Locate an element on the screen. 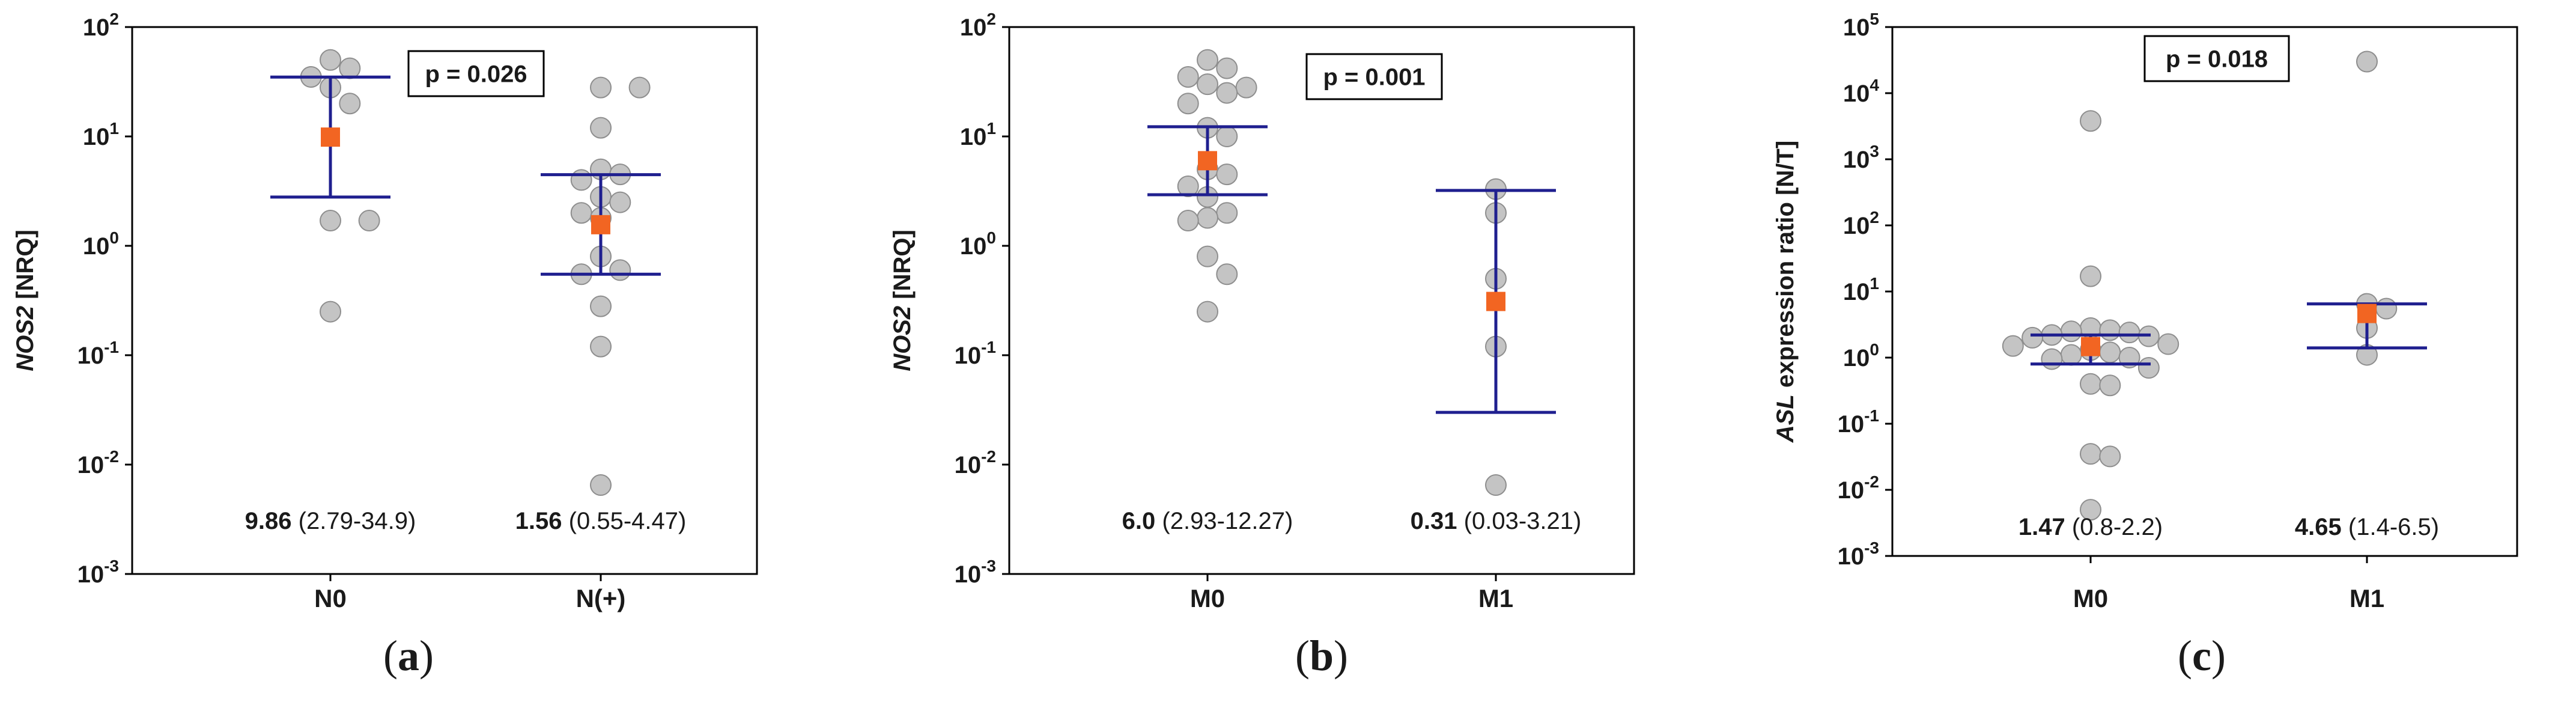 Image resolution: width=2576 pixels, height=702 pixels. median-ci-label: 6.0 (2.93-12.27) is located at coordinates (1207, 521).